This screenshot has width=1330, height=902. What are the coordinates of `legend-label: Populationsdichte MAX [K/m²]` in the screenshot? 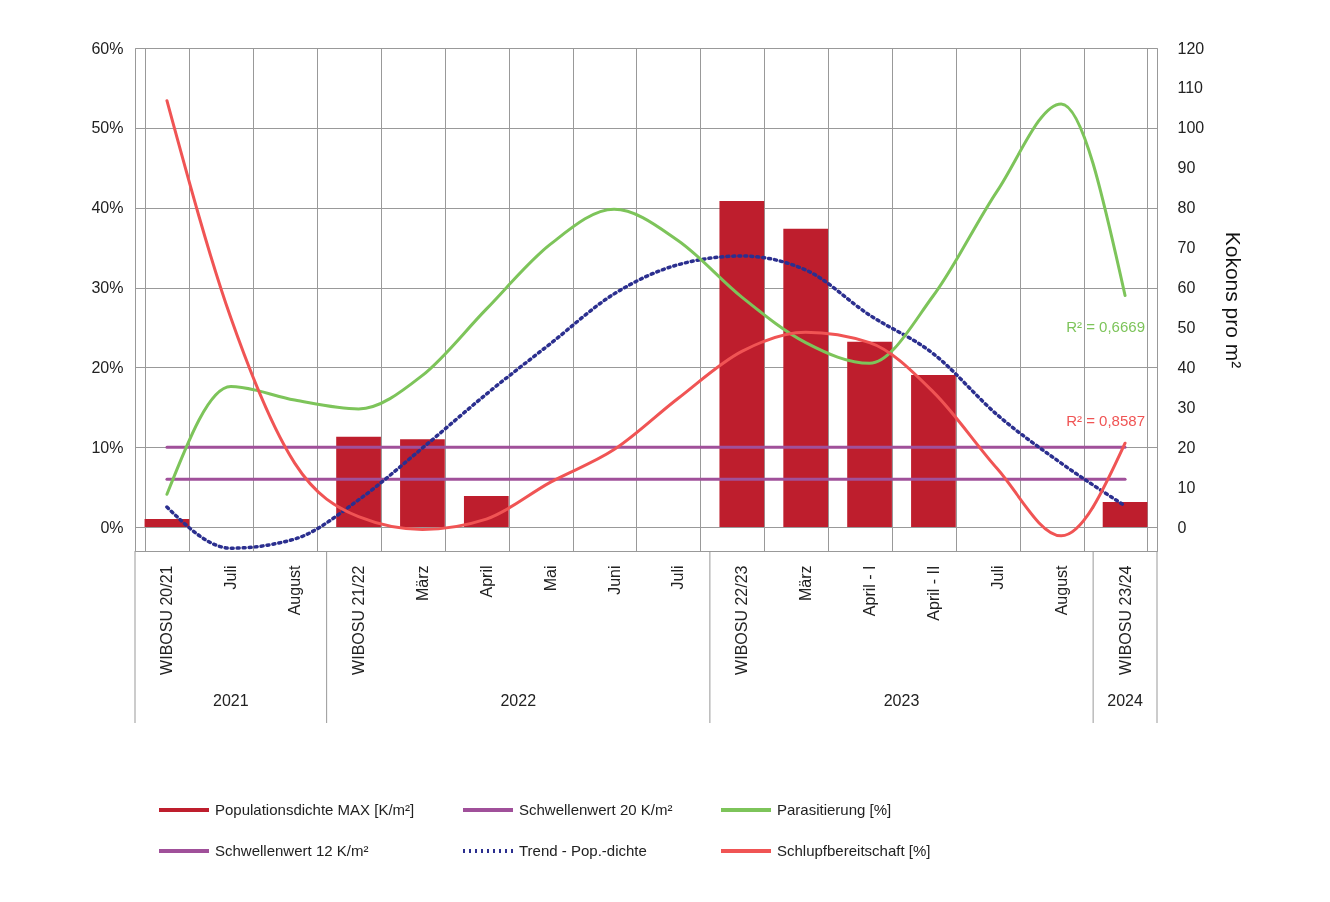 It's located at (315, 809).